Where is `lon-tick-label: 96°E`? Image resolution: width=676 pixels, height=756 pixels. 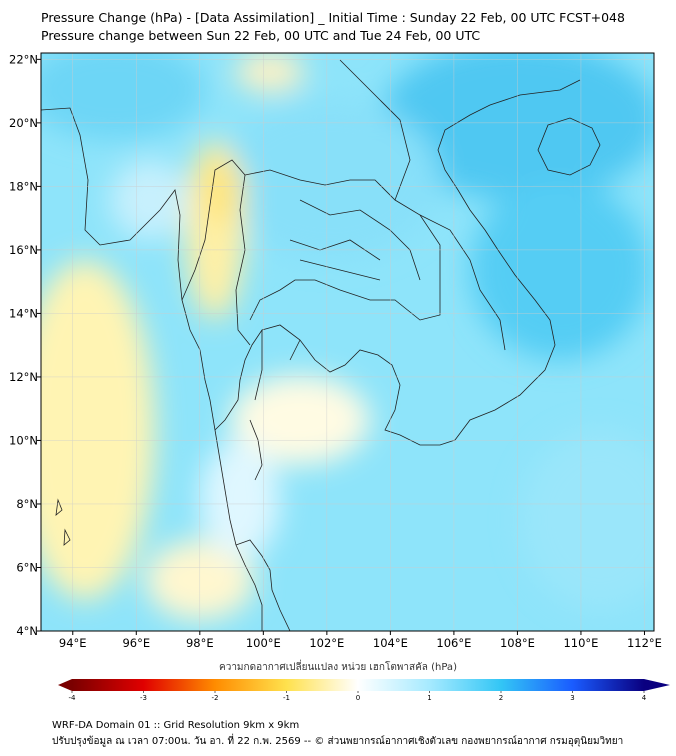
lon-tick-label: 96°E is located at coordinates (136, 643).